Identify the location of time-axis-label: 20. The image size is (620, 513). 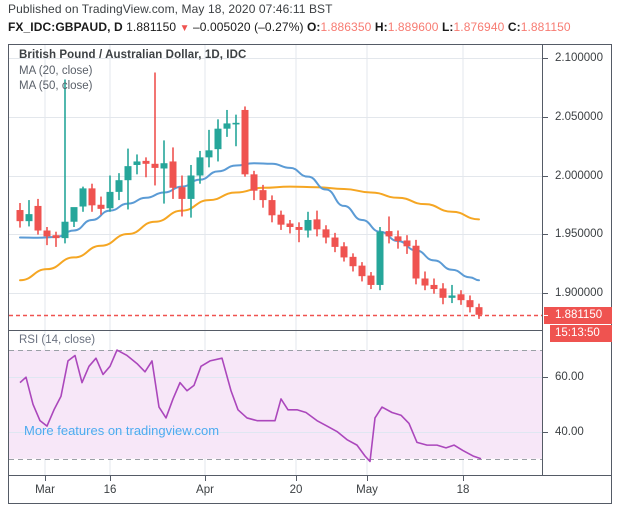
(296, 490).